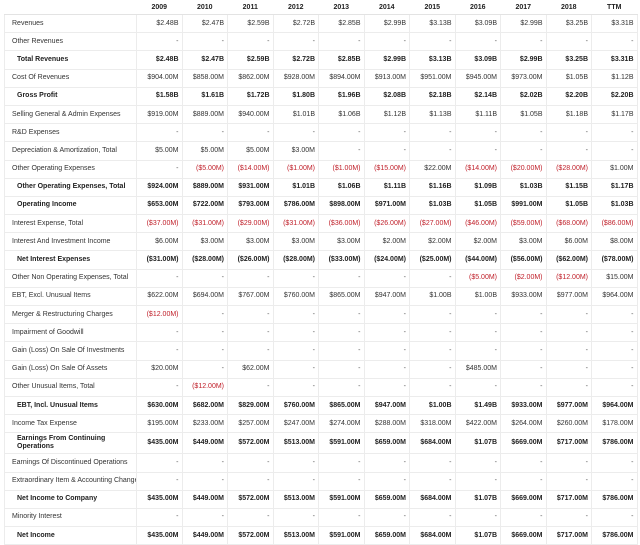  What do you see at coordinates (70, 187) in the screenshot?
I see `row-label: Other Operating Expenses, Total` at bounding box center [70, 187].